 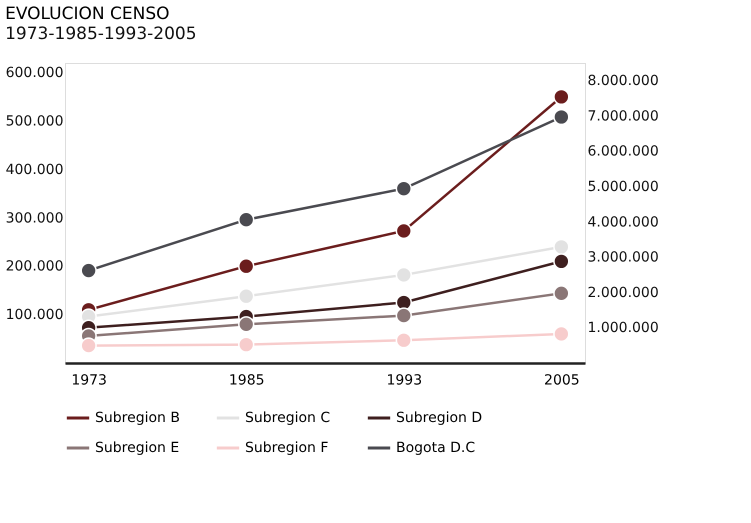 What do you see at coordinates (562, 380) in the screenshot?
I see `x-tick-label: 2005` at bounding box center [562, 380].